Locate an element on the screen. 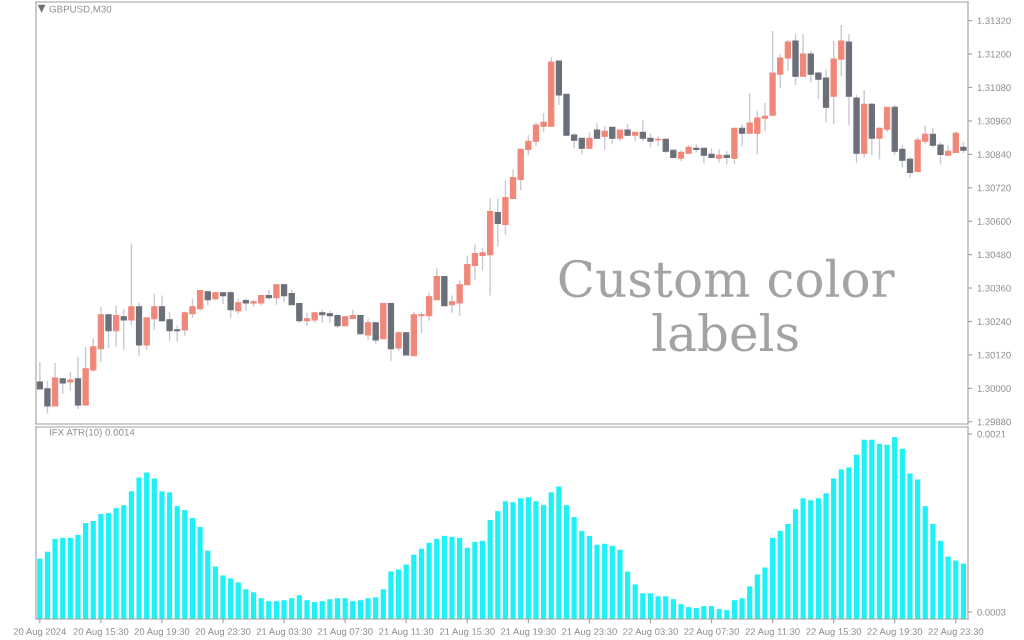  x-tick-label: 22 Aug 19:30 is located at coordinates (895, 632).